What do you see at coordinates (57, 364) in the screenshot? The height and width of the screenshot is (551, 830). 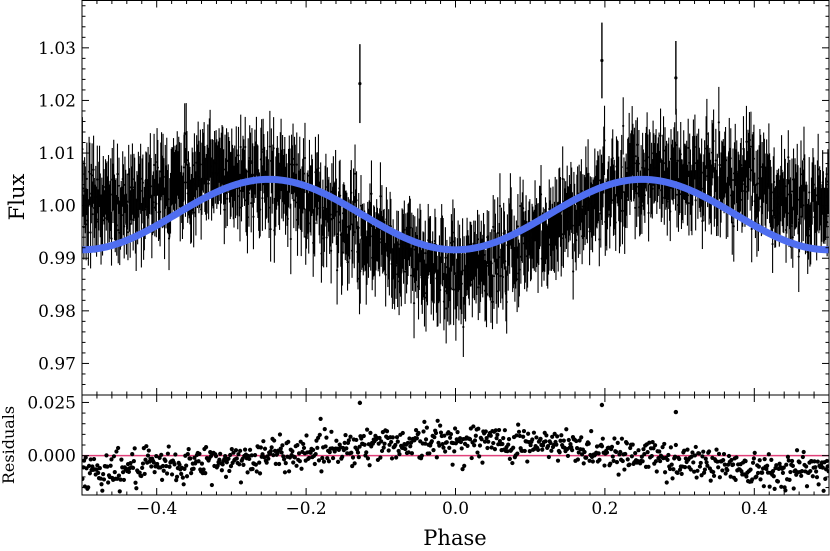 I see `flux-tick-label: 0.97` at bounding box center [57, 364].